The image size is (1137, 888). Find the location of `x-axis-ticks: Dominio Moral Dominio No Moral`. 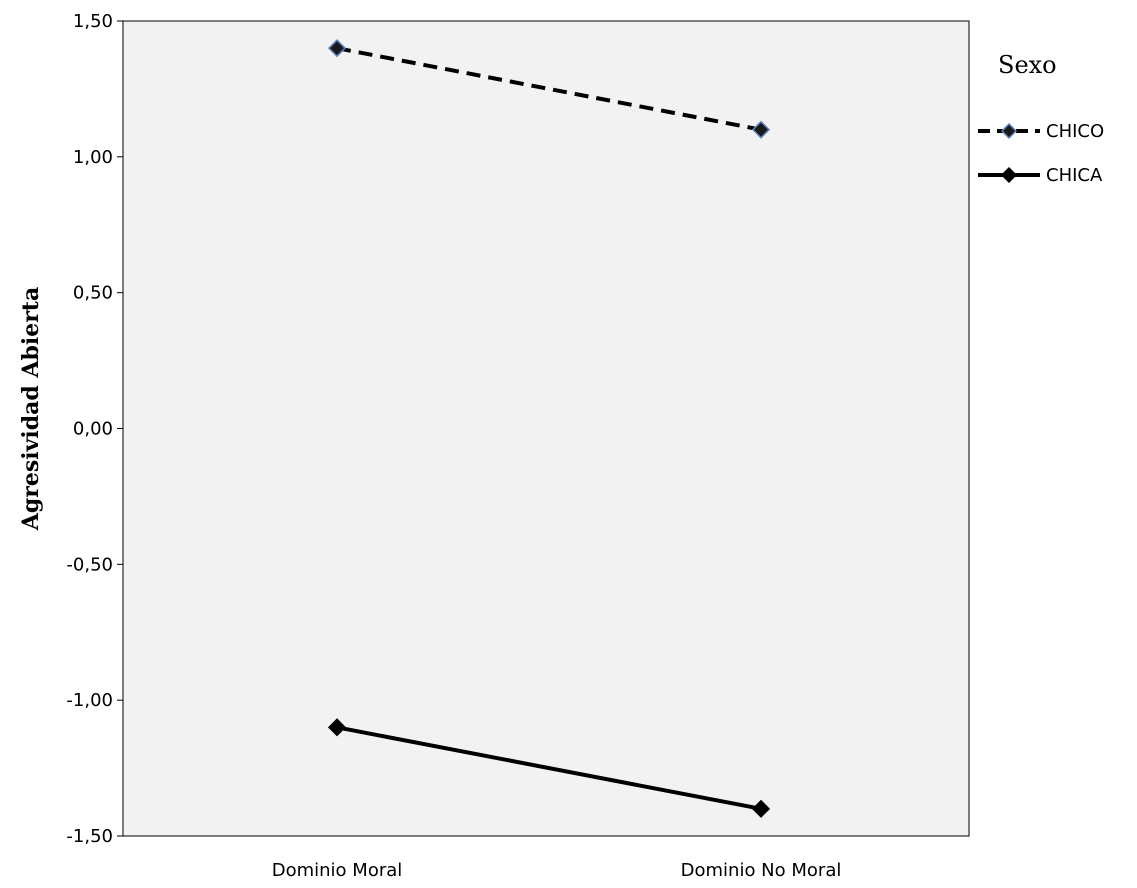

x-axis-ticks: Dominio Moral Dominio No Moral is located at coordinates (557, 870).